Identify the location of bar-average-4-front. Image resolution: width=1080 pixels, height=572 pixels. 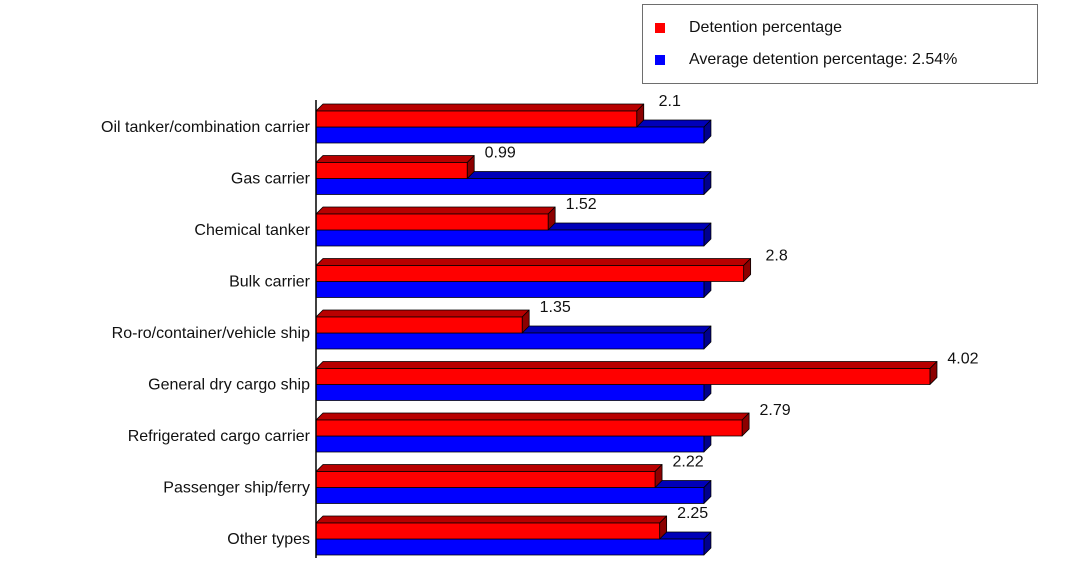
(510, 341).